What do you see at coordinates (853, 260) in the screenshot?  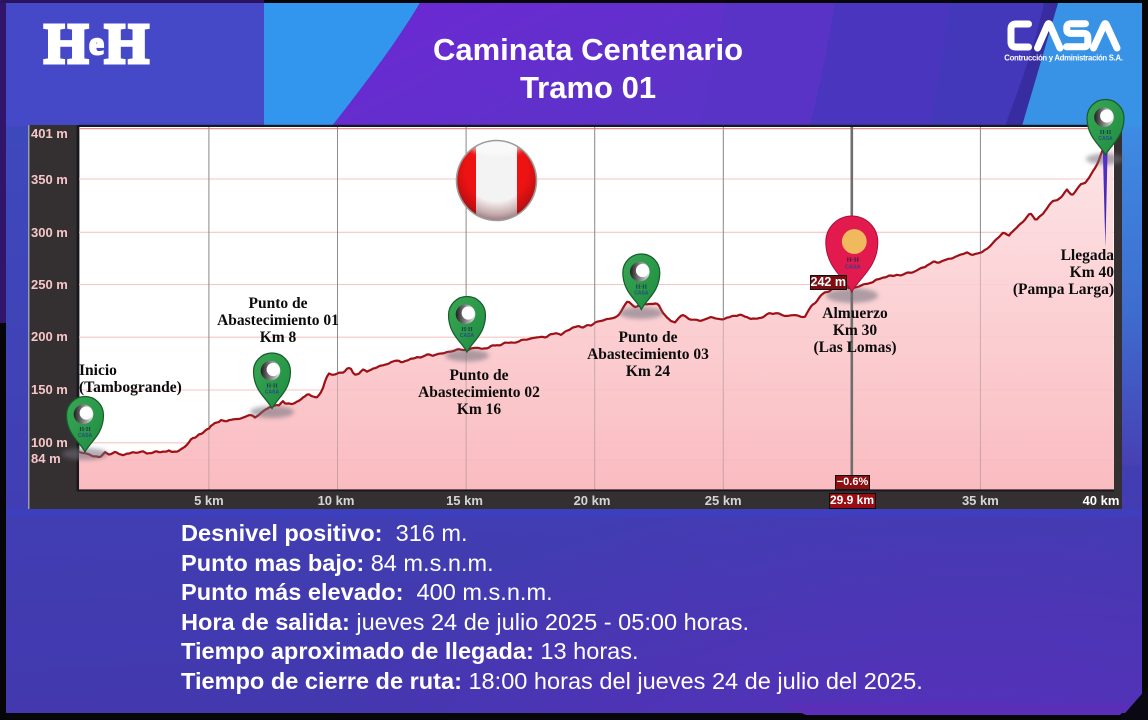 I see `svg-text: H·H` at bounding box center [853, 260].